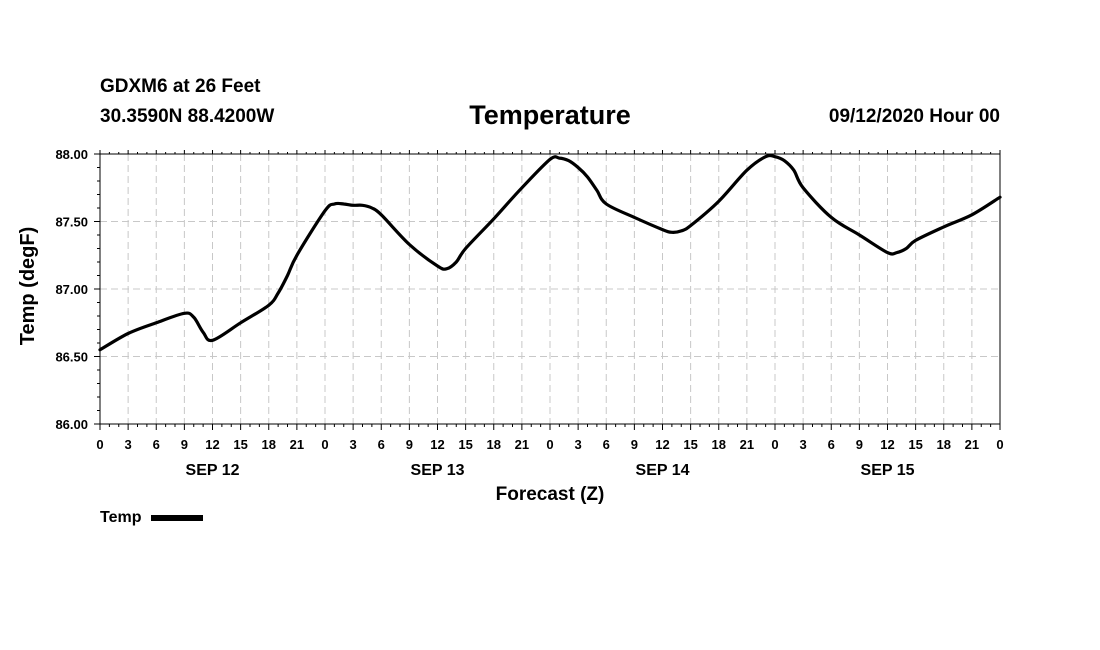 The image size is (1100, 650). Describe the element at coordinates (177, 518) in the screenshot. I see `legend-swatch-temp` at that location.